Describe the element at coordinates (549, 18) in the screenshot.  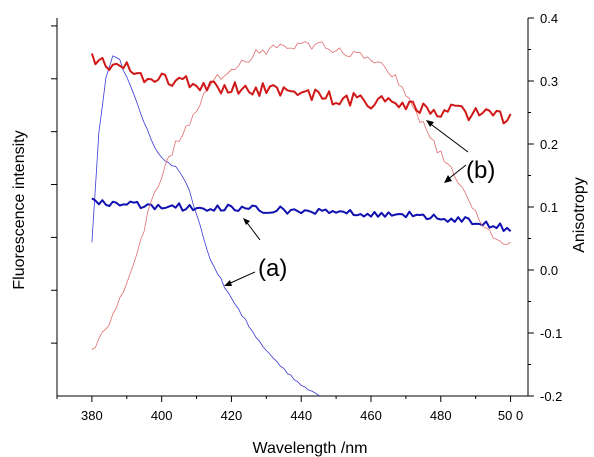
I see `y-right-tick-label: 0.4` at that location.